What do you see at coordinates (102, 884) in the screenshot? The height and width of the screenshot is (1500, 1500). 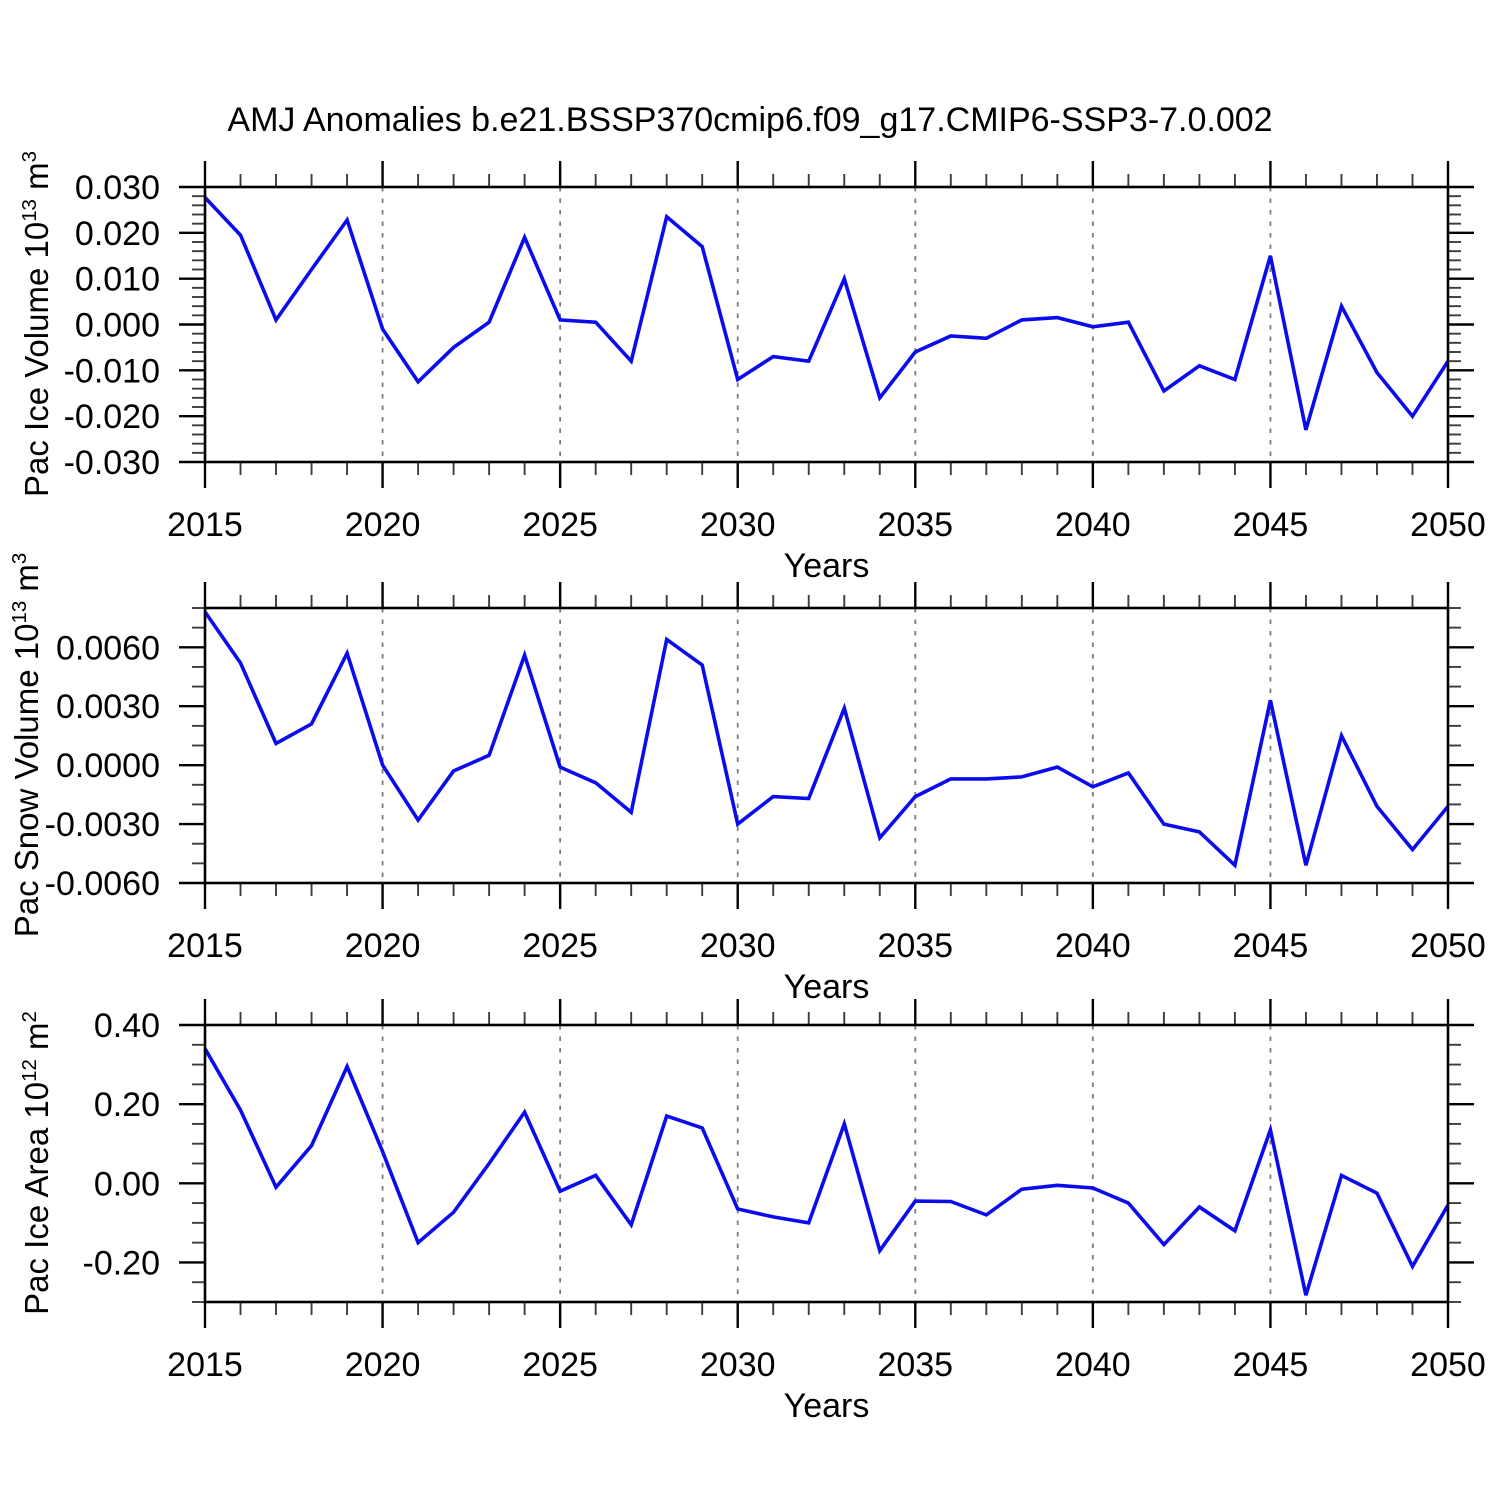 I see `y-tick-label: -0.0060` at bounding box center [102, 884].